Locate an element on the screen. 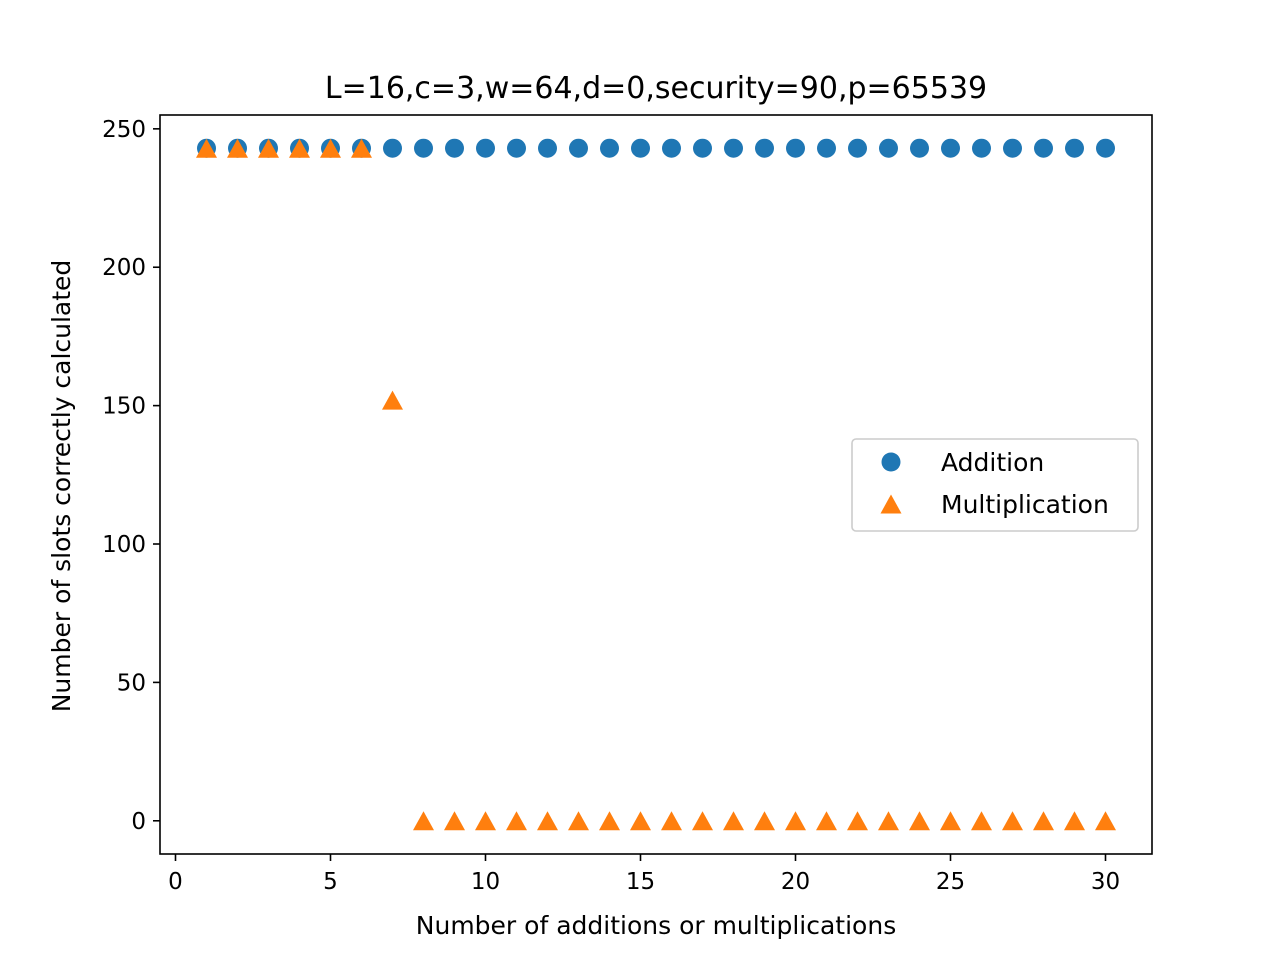 This screenshot has height=960, width=1280. legend: Addition Multiplication is located at coordinates (995, 485).